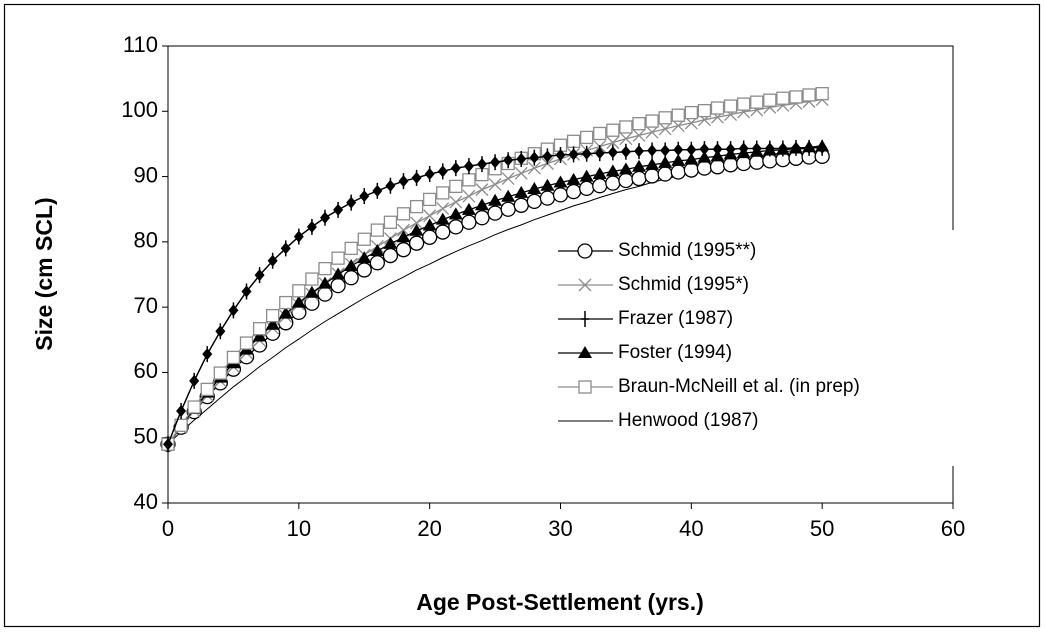 This screenshot has width=1045, height=632. I want to click on x-tick-label: 30, so click(560, 528).